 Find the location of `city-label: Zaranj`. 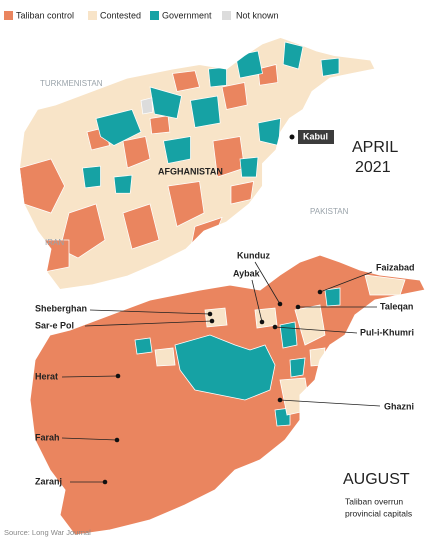

city-label: Zaranj is located at coordinates (48, 481).